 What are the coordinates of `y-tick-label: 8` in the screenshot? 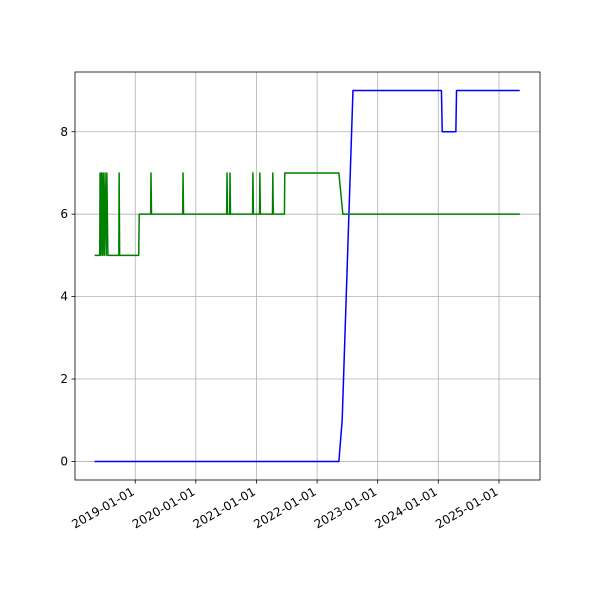 It's located at (64, 132).